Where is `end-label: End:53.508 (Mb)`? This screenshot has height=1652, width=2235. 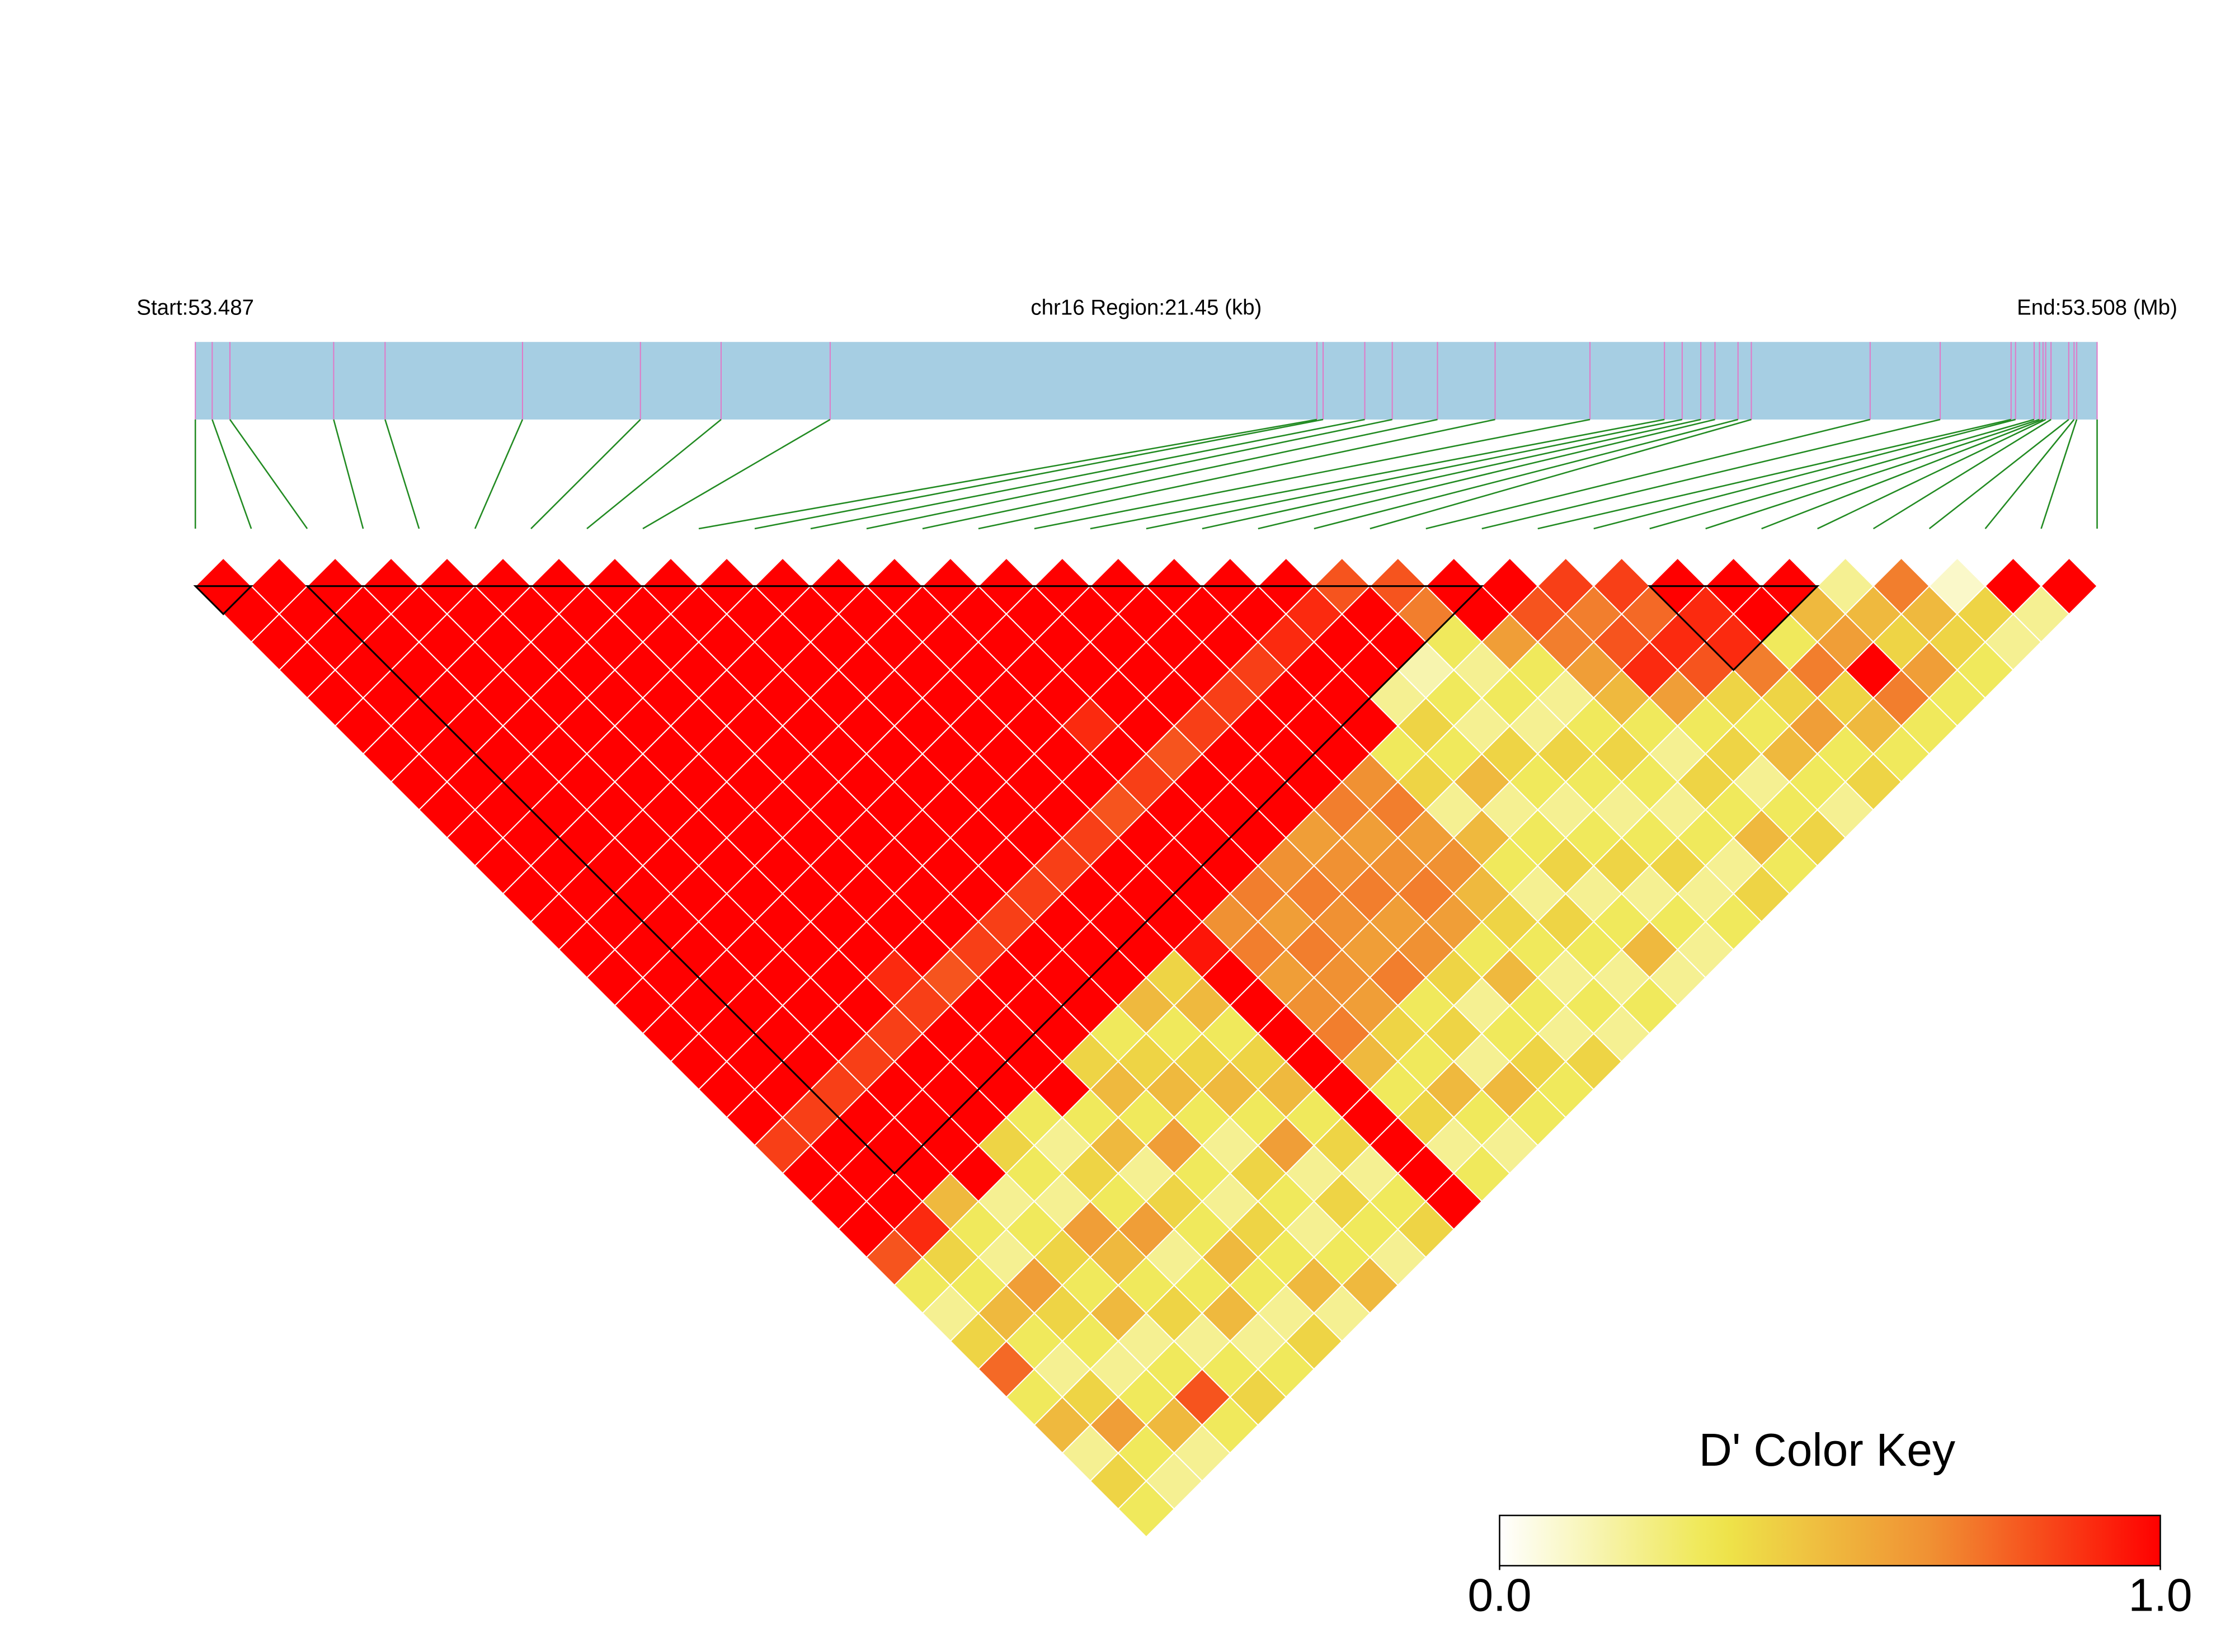 end-label: End:53.508 (Mb) is located at coordinates (2097, 307).